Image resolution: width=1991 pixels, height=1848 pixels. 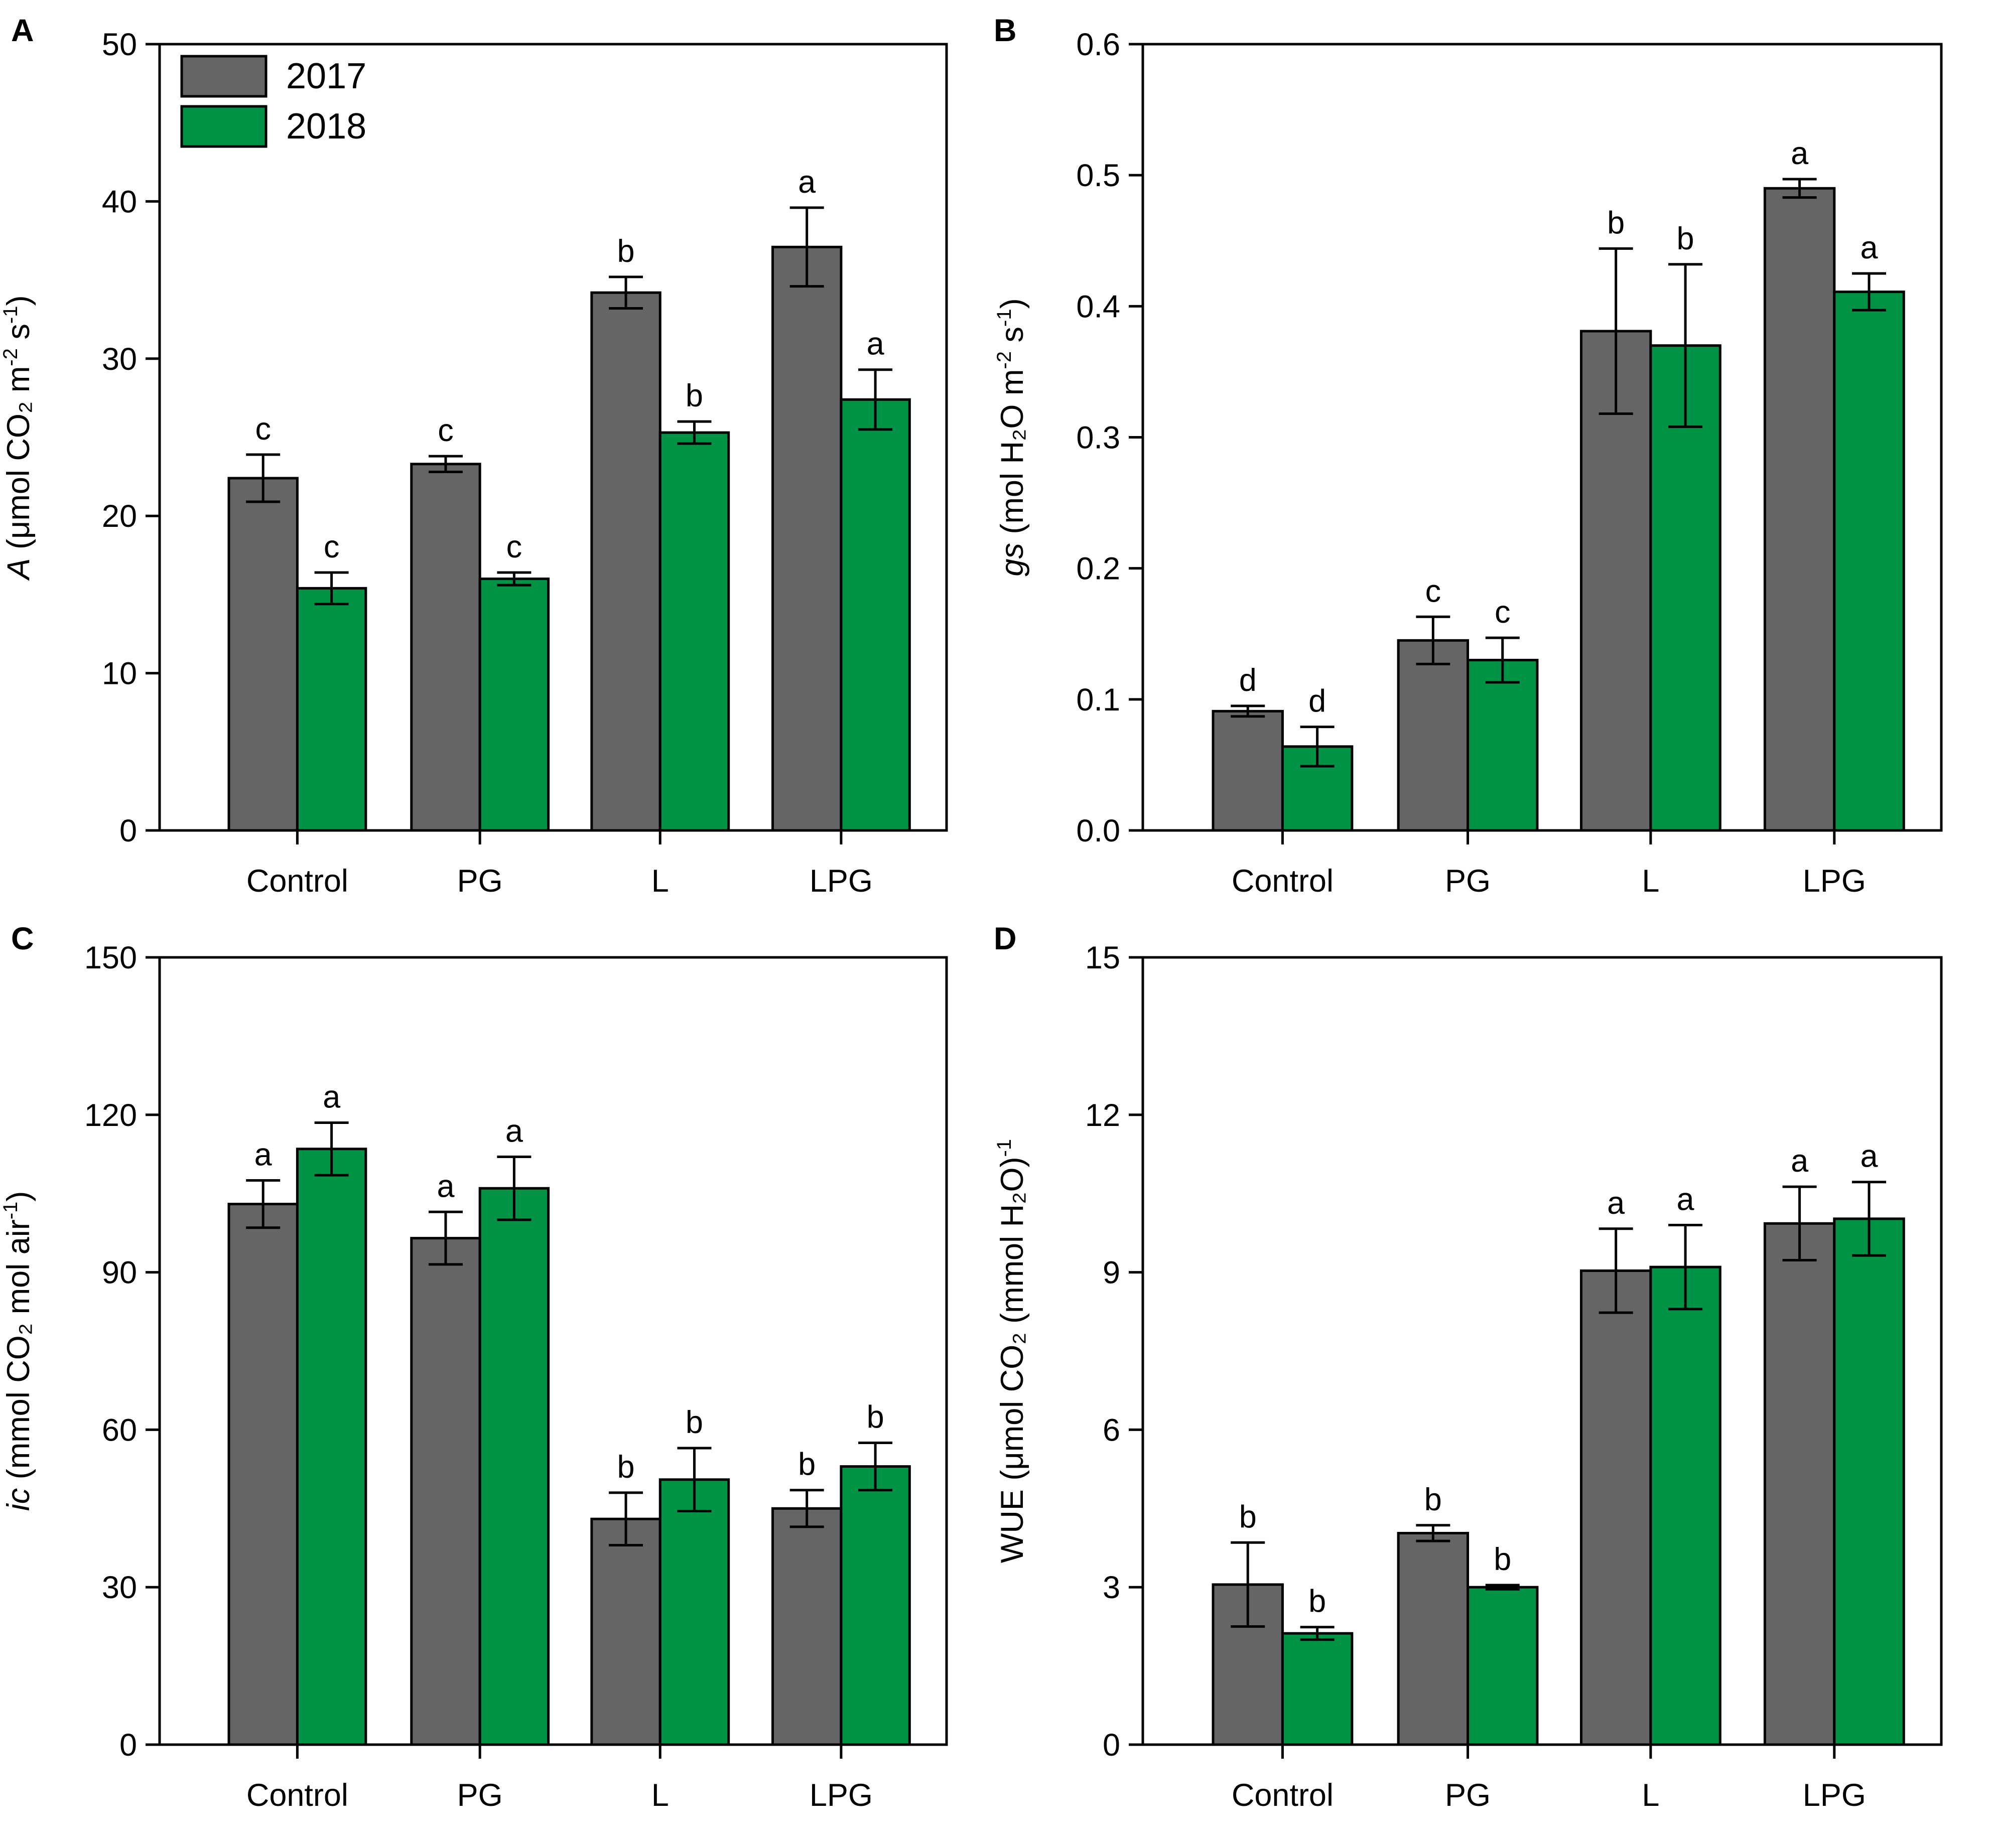 What do you see at coordinates (1098, 438) in the screenshot?
I see `y-tick-label: 0.3` at bounding box center [1098, 438].